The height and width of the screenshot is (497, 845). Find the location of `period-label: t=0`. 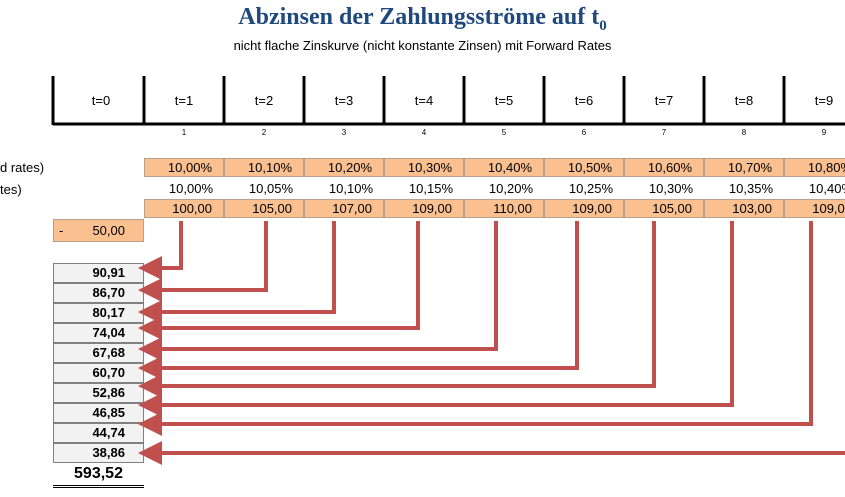

period-label: t=0 is located at coordinates (101, 100).